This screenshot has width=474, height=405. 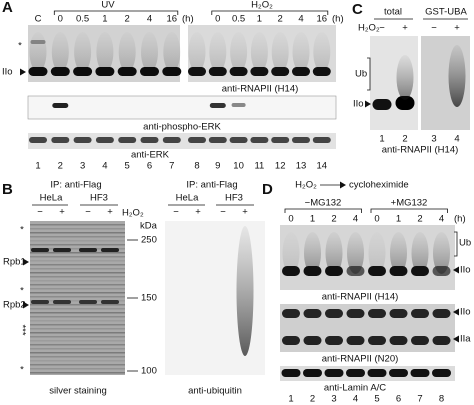 I want to click on lane-label: 0, so click(x=217, y=19).